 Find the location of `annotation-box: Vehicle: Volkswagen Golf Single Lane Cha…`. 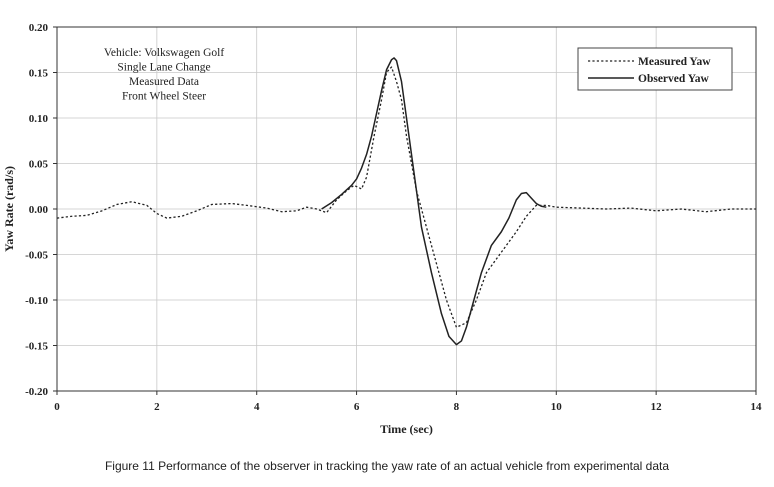

annotation-box: Vehicle: Volkswagen Golf Single Lane Cha… is located at coordinates (164, 75).